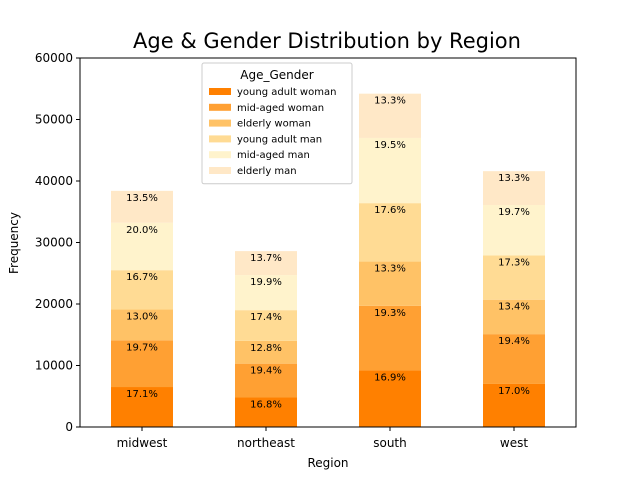 Image resolution: width=640 pixels, height=480 pixels. I want to click on chart-title: Age & Gender Distribution by Region, so click(327, 41).